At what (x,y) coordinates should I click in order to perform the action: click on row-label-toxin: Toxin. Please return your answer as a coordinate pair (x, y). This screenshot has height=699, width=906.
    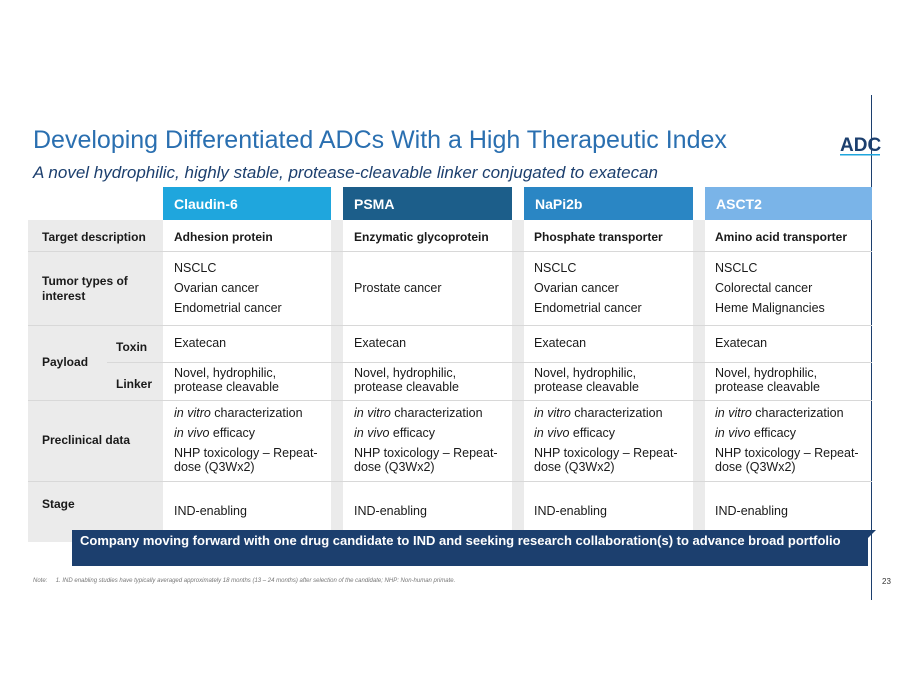
    Looking at the image, I should click on (132, 347).